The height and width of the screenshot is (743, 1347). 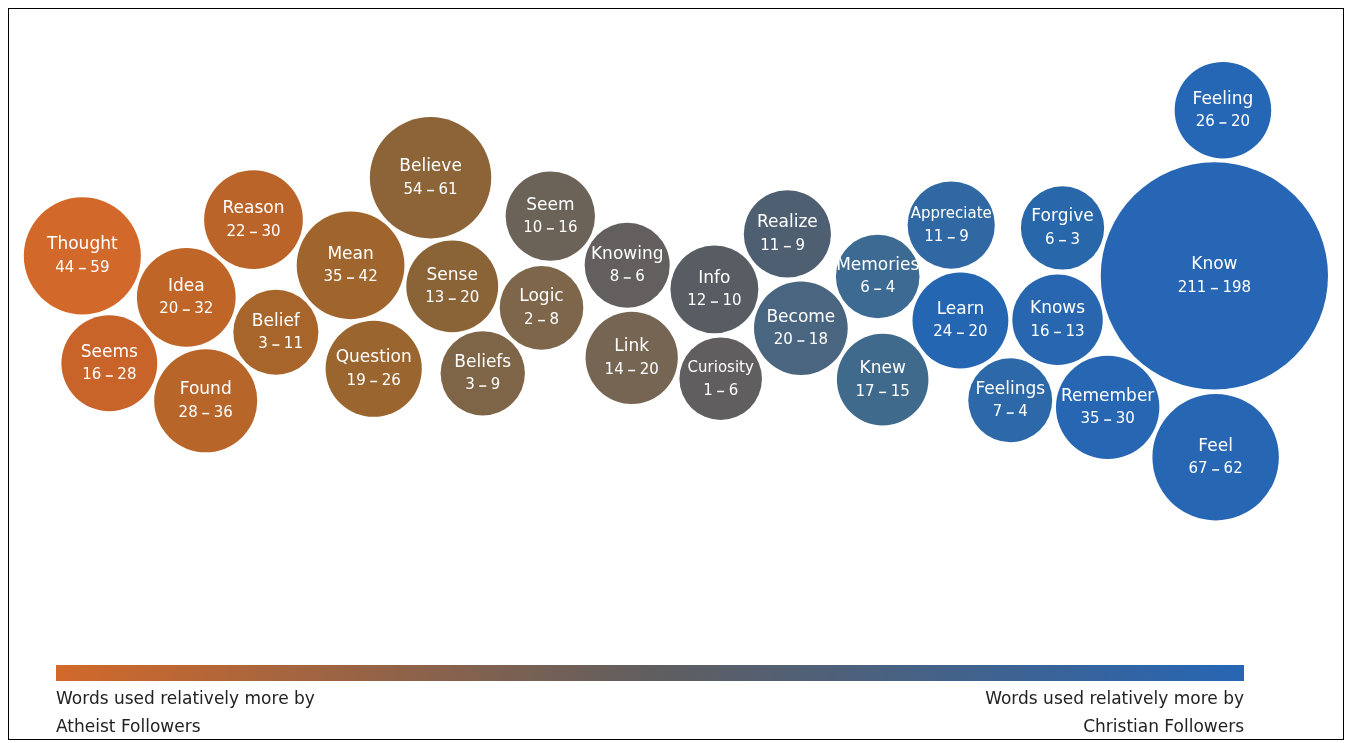 What do you see at coordinates (801, 315) in the screenshot?
I see `category-label: Become` at bounding box center [801, 315].